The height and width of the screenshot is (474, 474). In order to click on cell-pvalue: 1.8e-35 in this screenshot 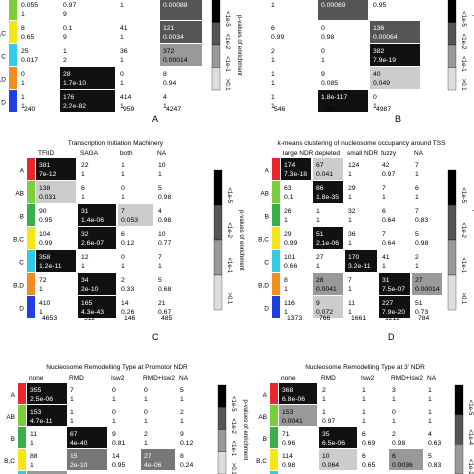, I will do `click(327, 197)`.